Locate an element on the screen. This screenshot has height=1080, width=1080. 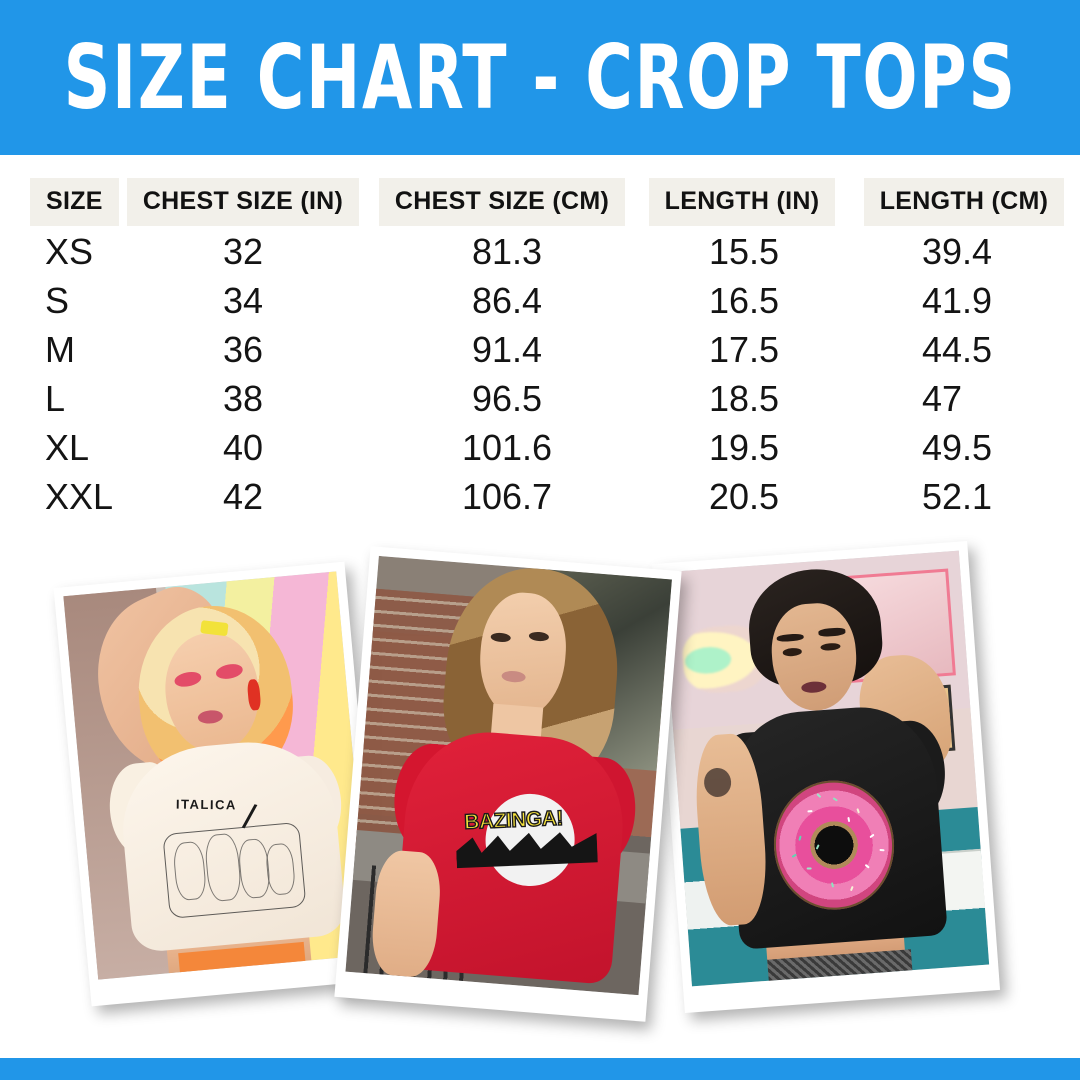
cell-length-cm: 39.4 is located at coordinates (957, 251).